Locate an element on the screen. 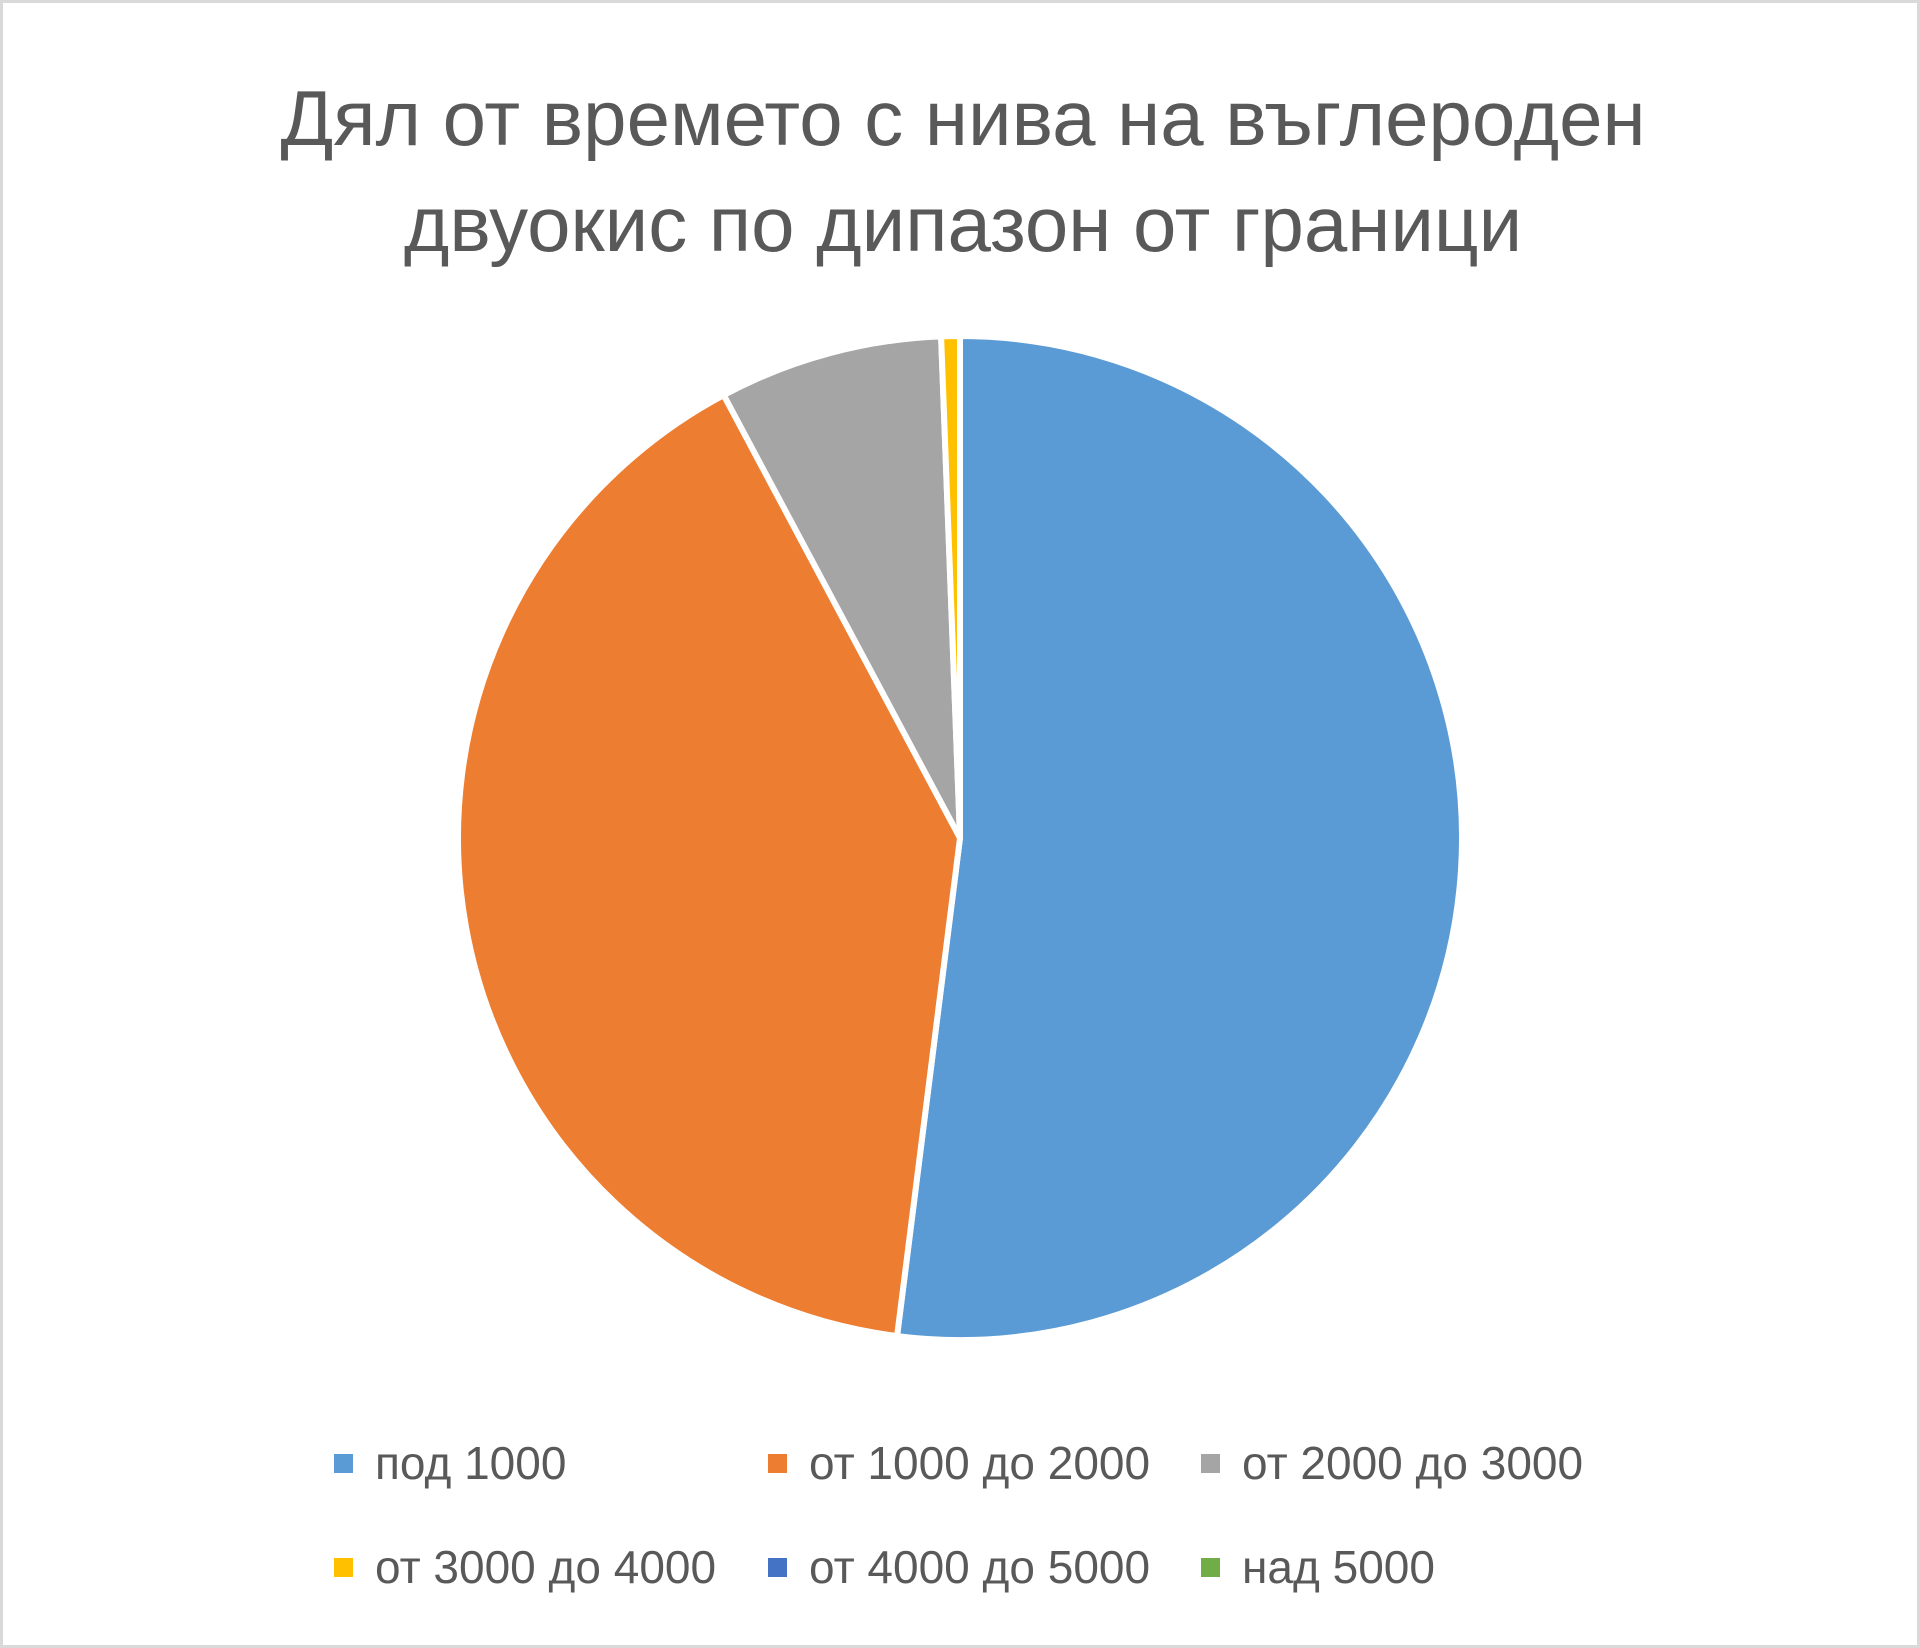  legend-label: от 4000 до 5000 is located at coordinates (980, 1567).